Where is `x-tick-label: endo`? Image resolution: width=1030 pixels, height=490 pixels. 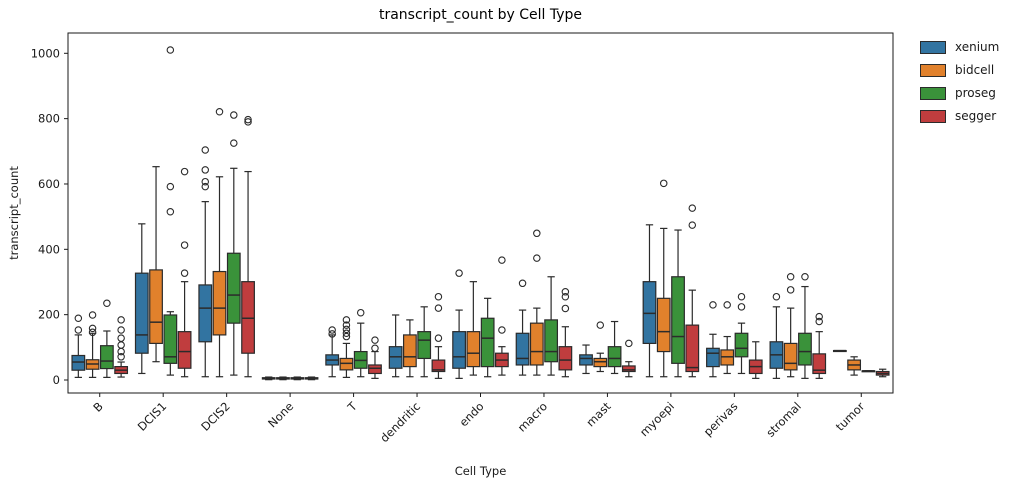 x-tick-label: endo is located at coordinates (471, 414).